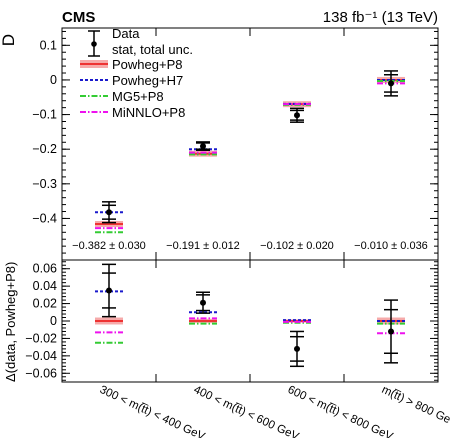  I want to click on bottom-y-tick-label: −0.04, so click(41, 356).